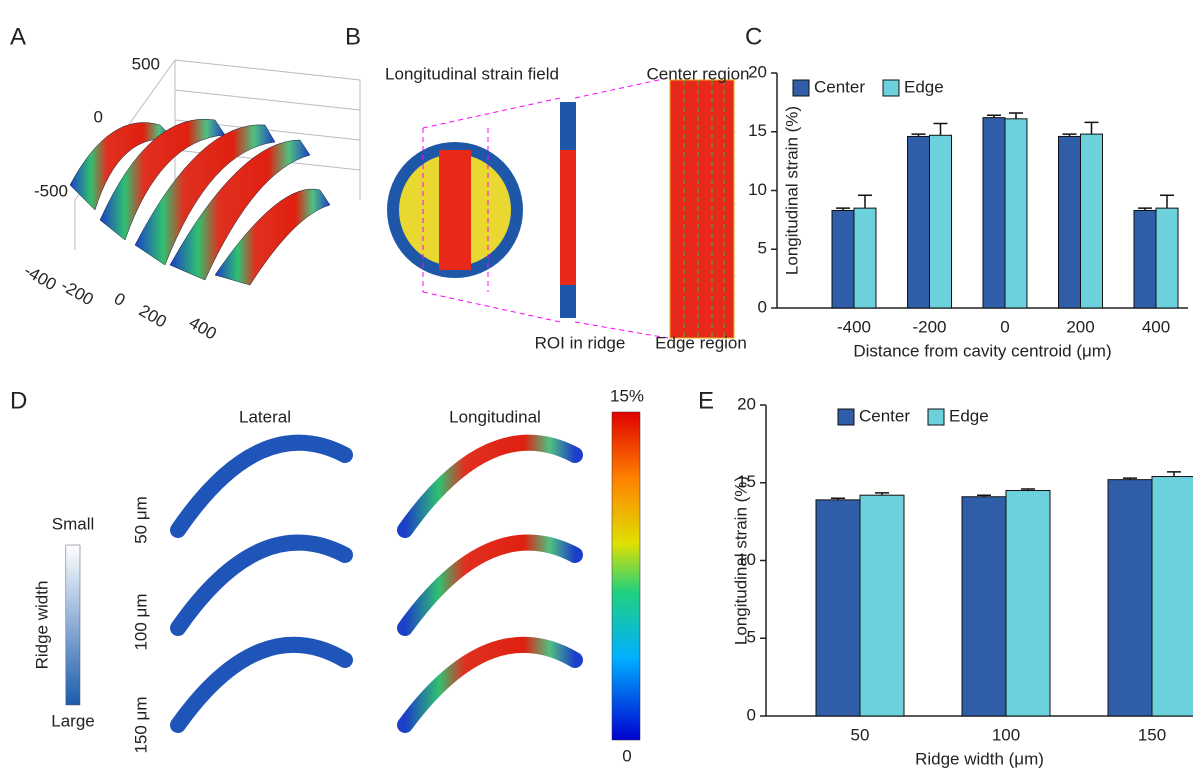 Image resolution: width=1193 pixels, height=778 pixels. What do you see at coordinates (929, 326) in the screenshot?
I see `x-tick-label: -200` at bounding box center [929, 326].